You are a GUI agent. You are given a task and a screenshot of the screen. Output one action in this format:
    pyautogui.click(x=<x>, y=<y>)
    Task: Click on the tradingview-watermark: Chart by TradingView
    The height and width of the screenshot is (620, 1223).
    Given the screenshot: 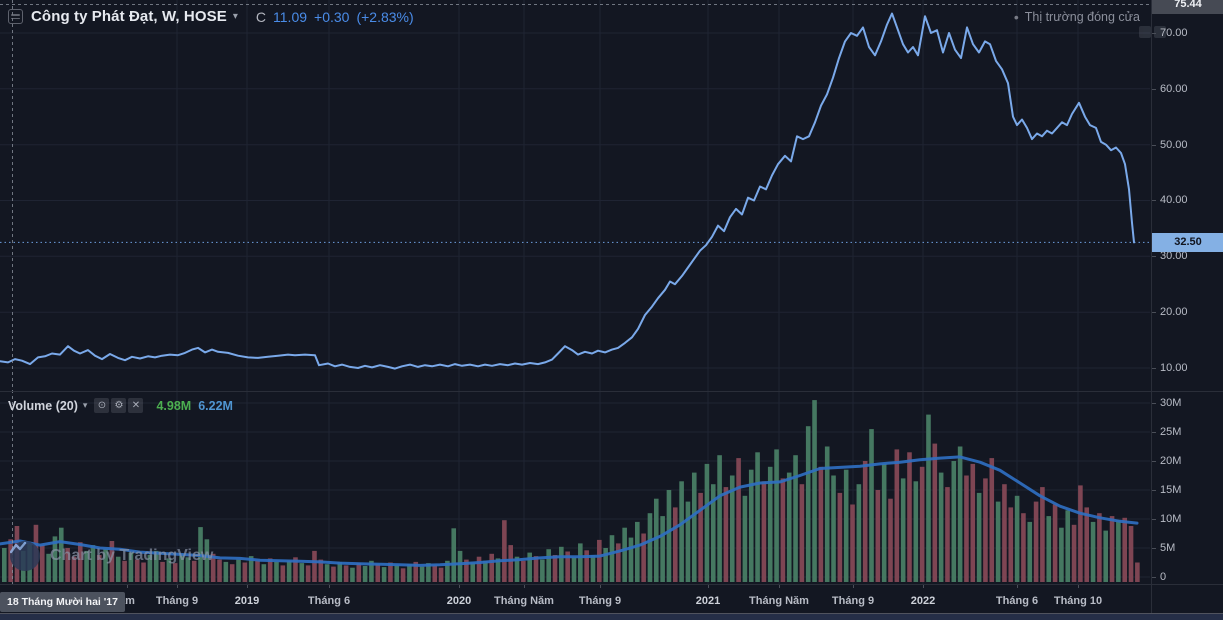 What is the action you would take?
    pyautogui.click(x=111, y=556)
    